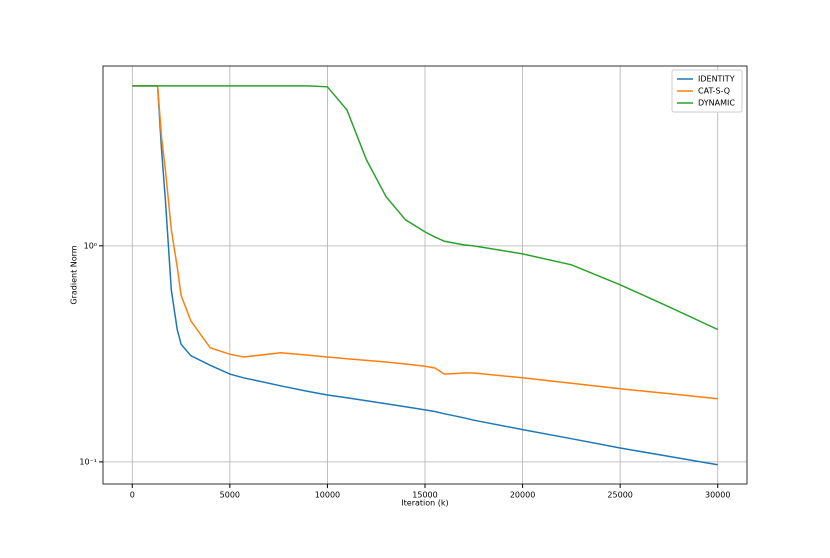 Image resolution: width=830 pixels, height=558 pixels. Describe the element at coordinates (424, 503) in the screenshot. I see `x-axis-label: Iteration (k)` at that location.